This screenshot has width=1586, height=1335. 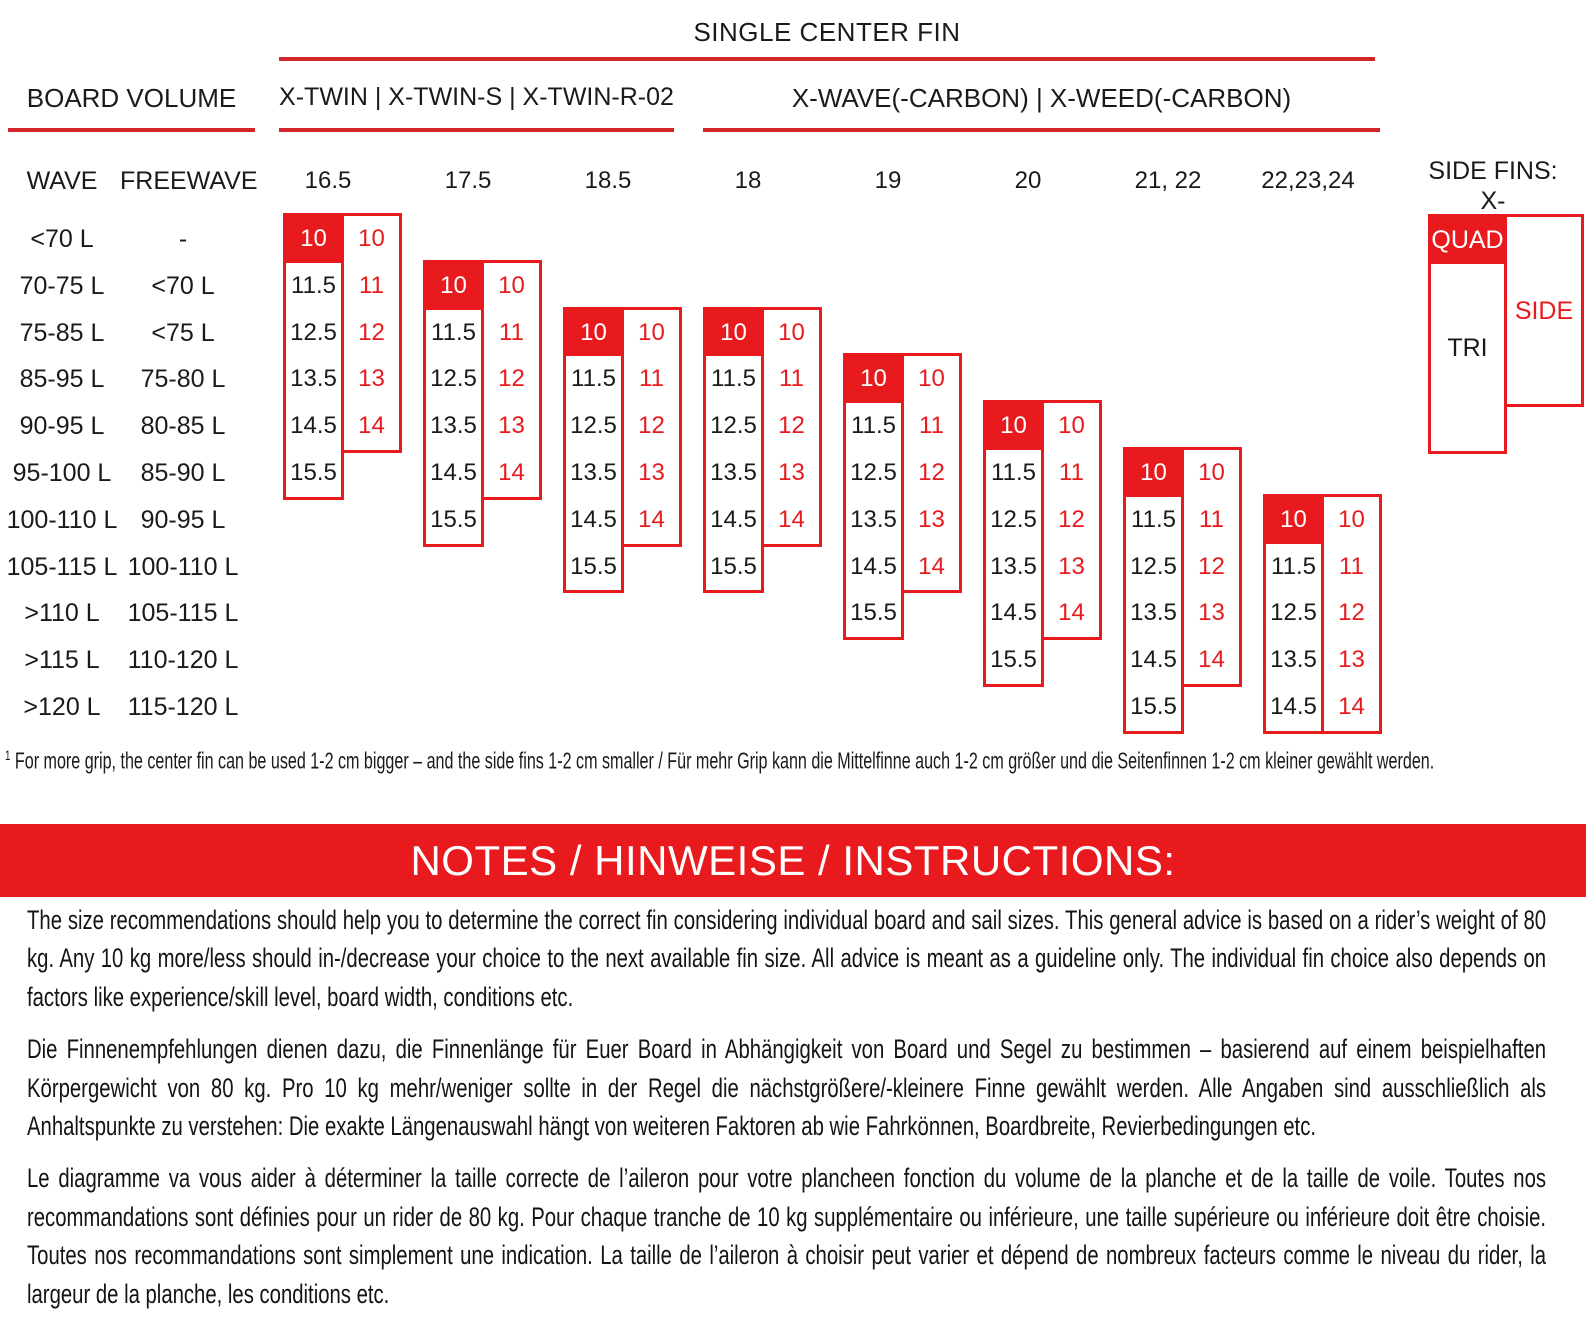 I want to click on board-volume-rule, so click(x=131, y=130).